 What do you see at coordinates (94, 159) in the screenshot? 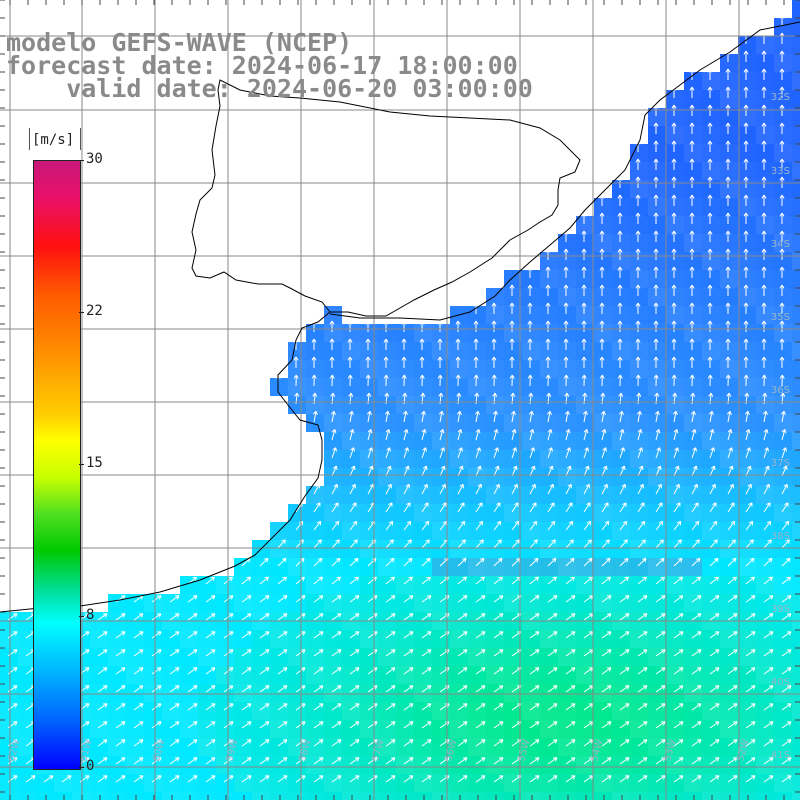
I see `legend-tick-30: 30` at bounding box center [94, 159].